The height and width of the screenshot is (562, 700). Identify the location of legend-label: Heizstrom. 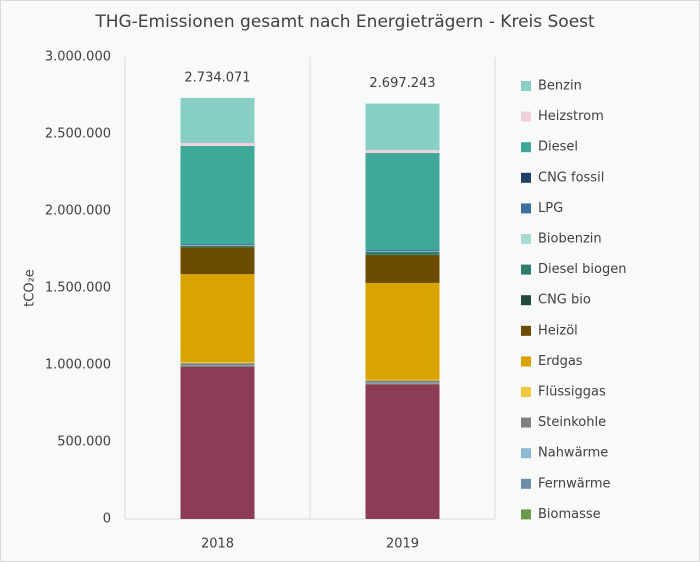
(571, 116).